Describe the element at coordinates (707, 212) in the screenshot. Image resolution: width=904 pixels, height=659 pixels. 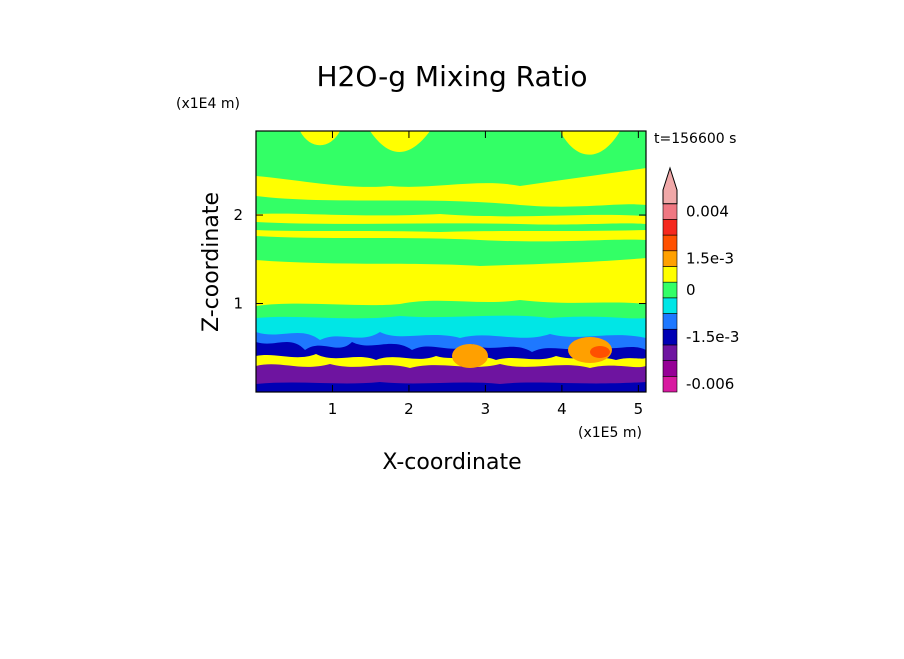
I see `colorbar-label: 0.004` at that location.